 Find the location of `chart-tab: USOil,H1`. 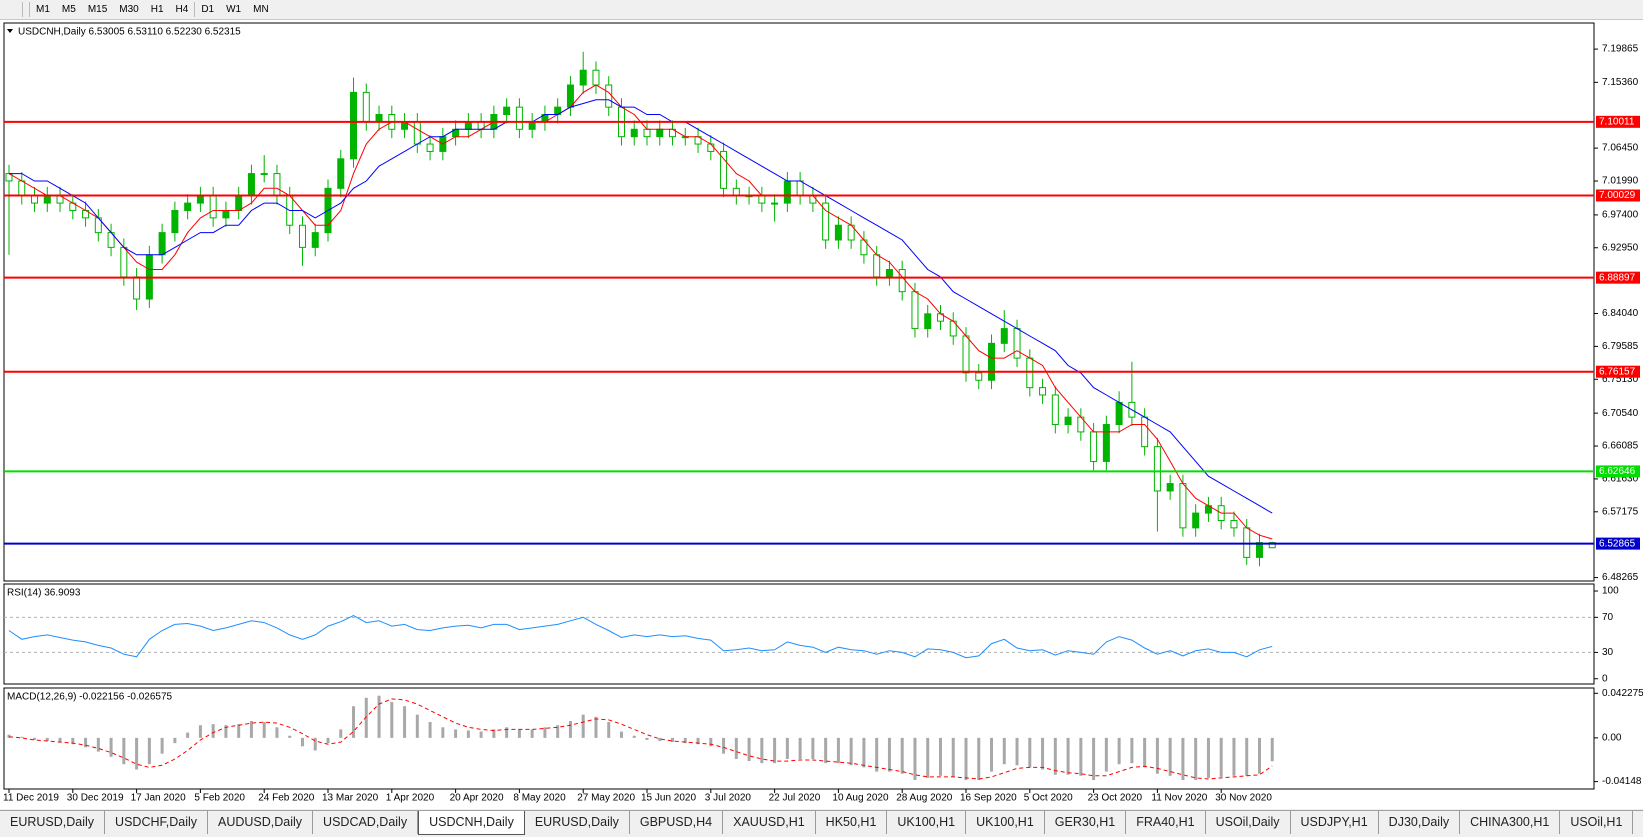

chart-tab: USOil,H1 is located at coordinates (1597, 822).